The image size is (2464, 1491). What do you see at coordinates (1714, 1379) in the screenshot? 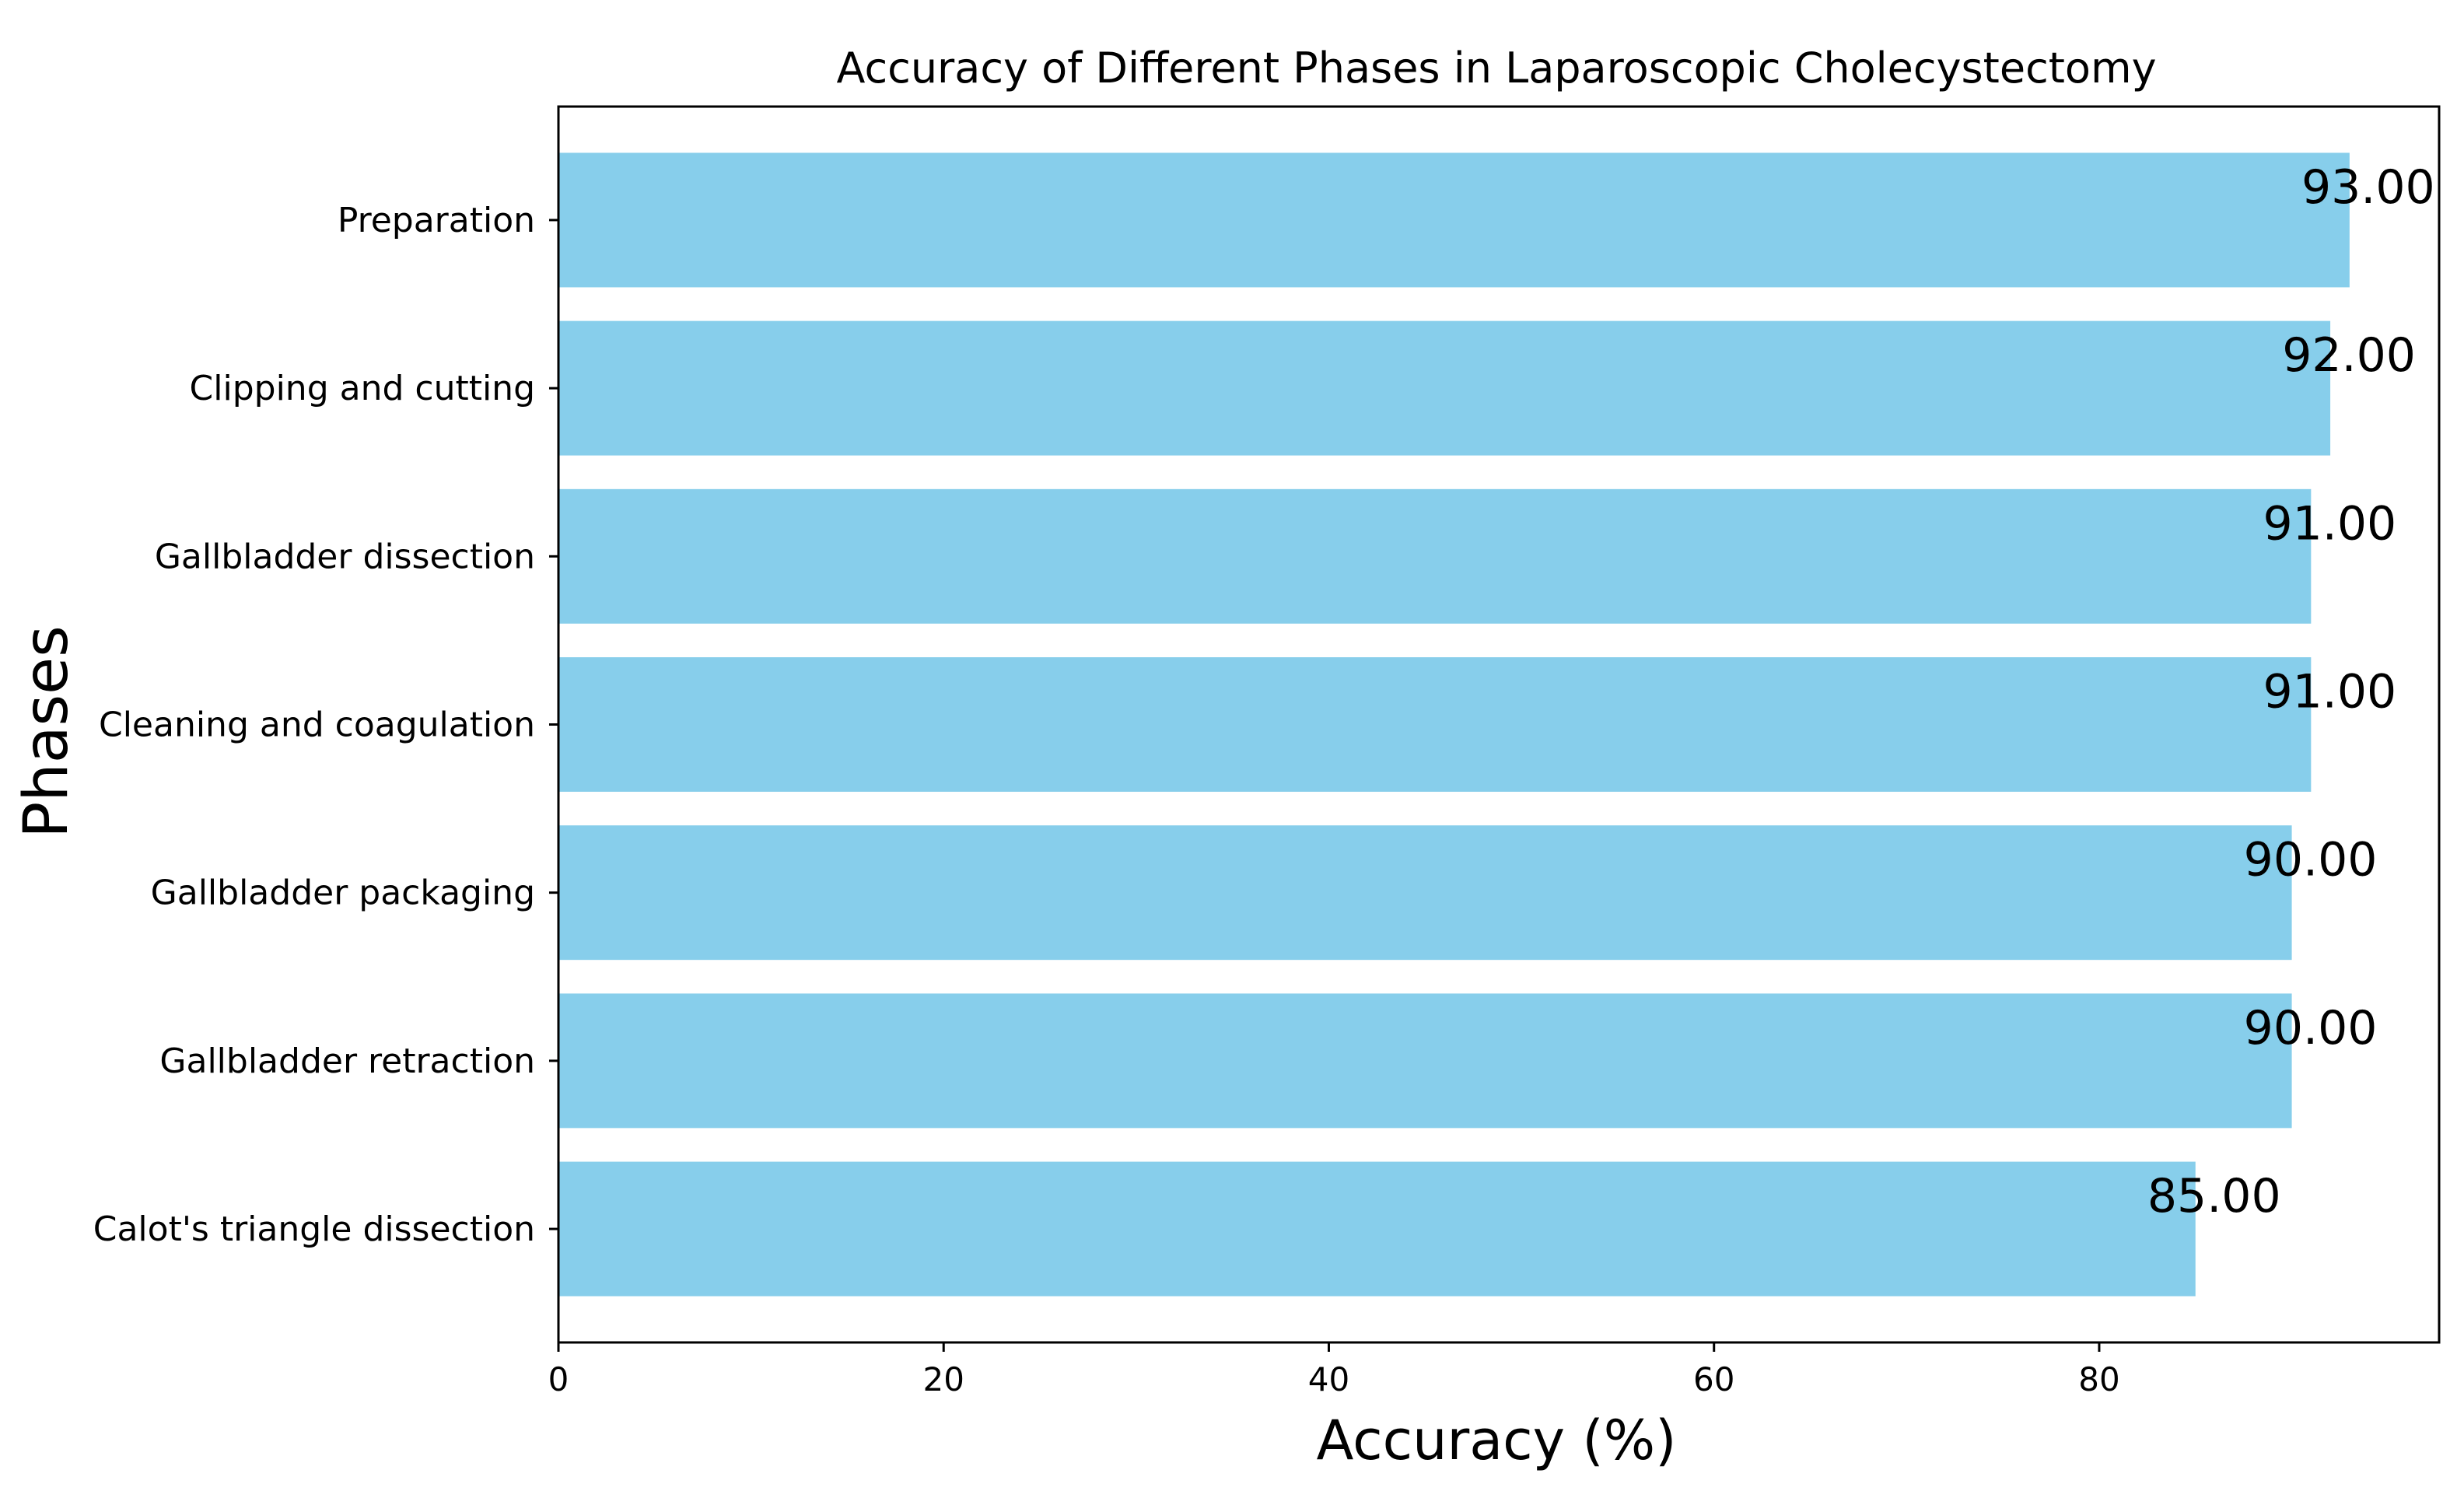
I see `x-tick-label: 60` at bounding box center [1714, 1379].